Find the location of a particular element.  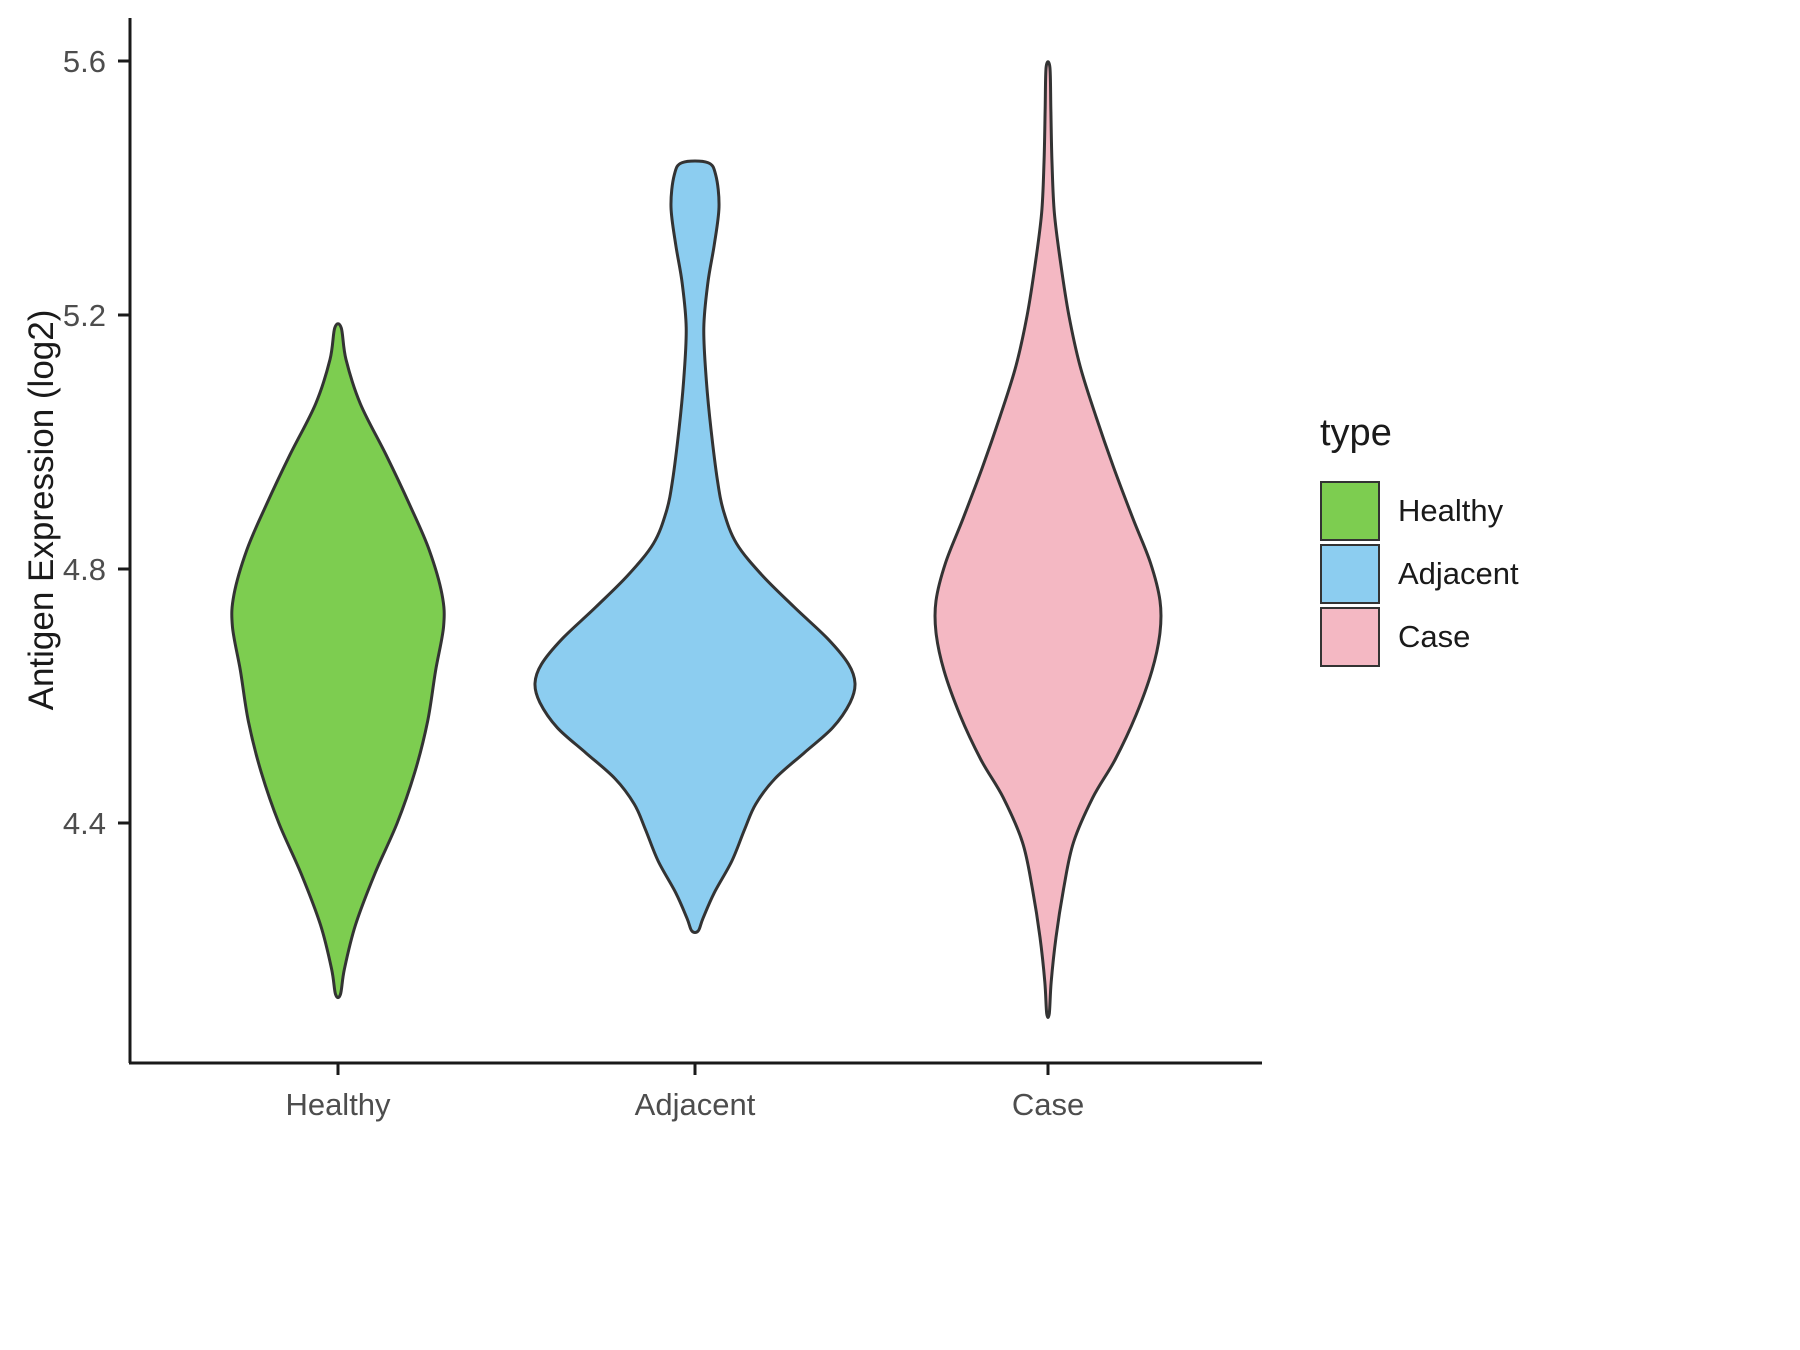

legend: type Healthy Adjacent Case is located at coordinates (1419, 541).